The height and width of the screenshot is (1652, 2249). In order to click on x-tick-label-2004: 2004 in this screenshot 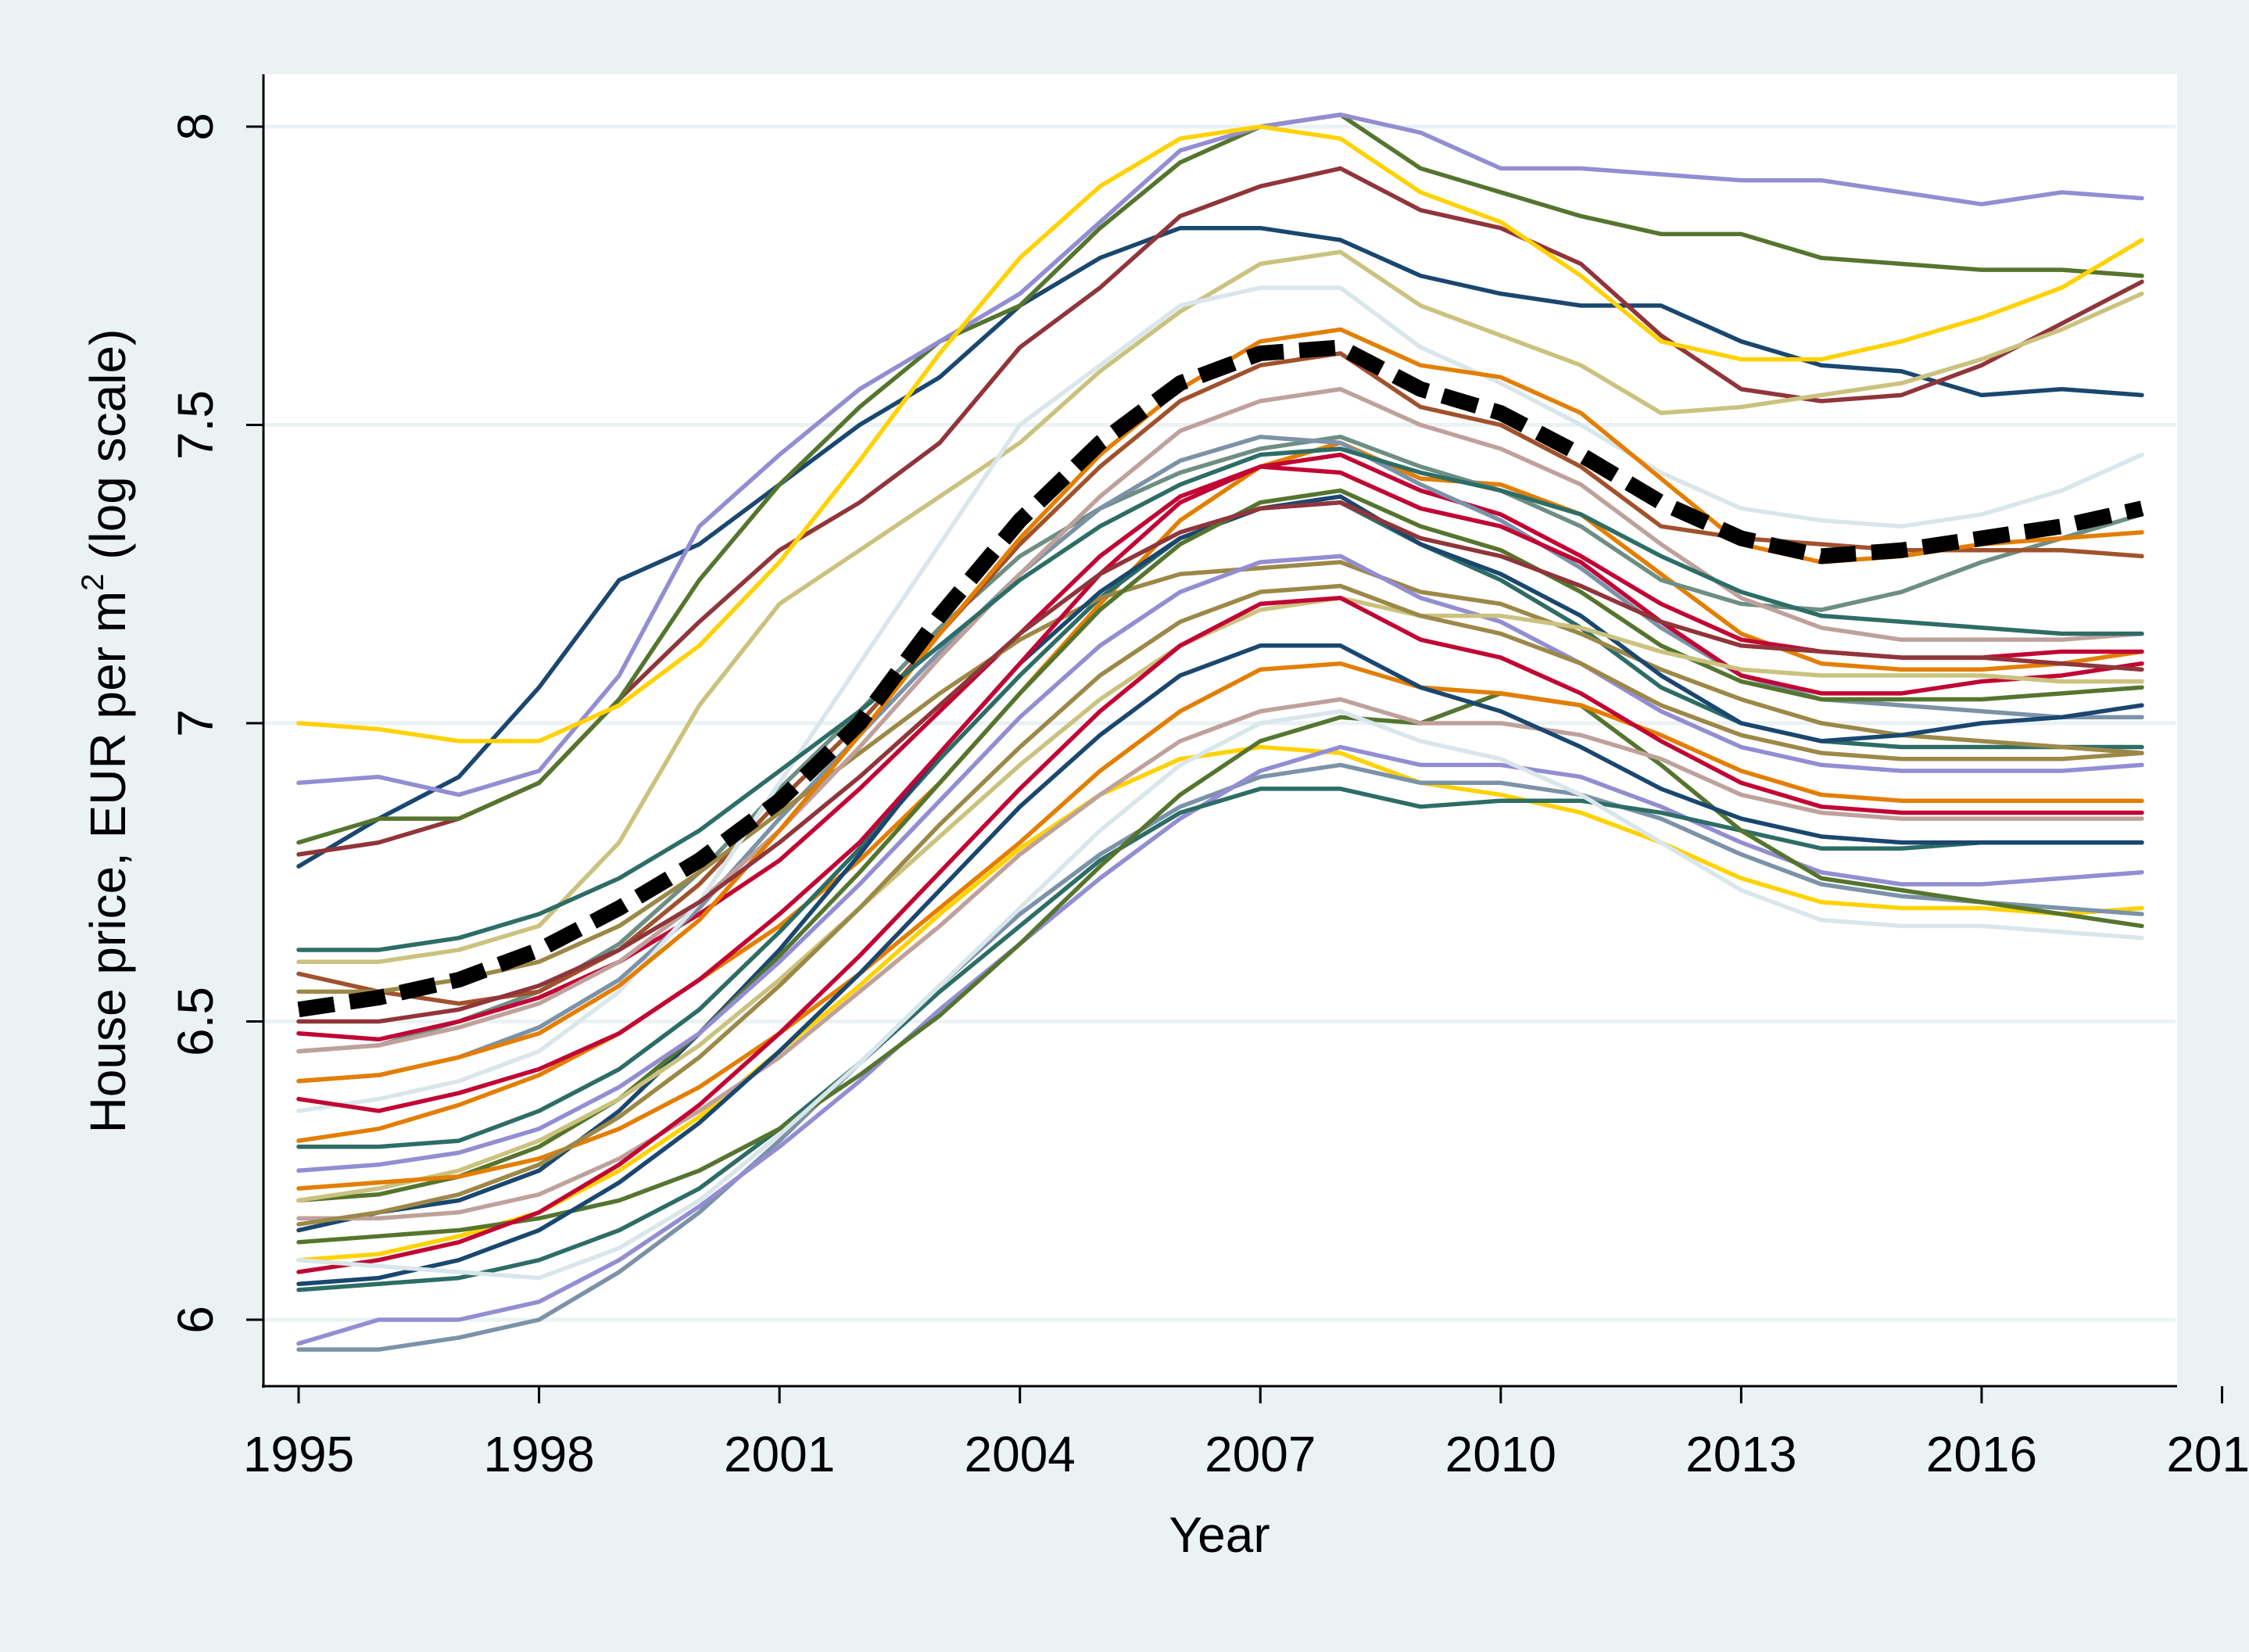, I will do `click(1020, 1454)`.